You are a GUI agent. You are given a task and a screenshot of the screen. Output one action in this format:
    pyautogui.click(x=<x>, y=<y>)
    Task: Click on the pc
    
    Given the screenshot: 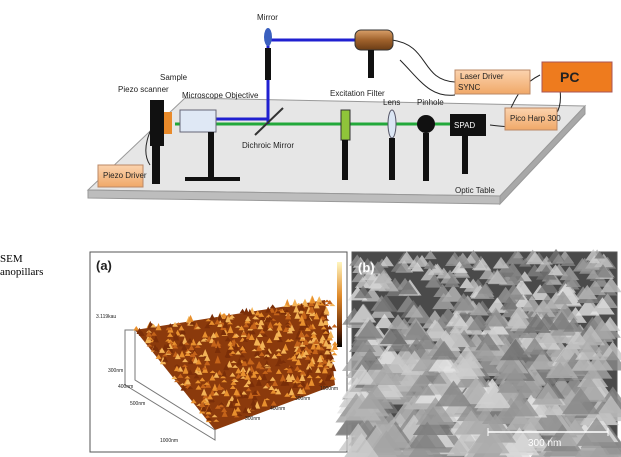 What is the action you would take?
    pyautogui.click(x=577, y=77)
    